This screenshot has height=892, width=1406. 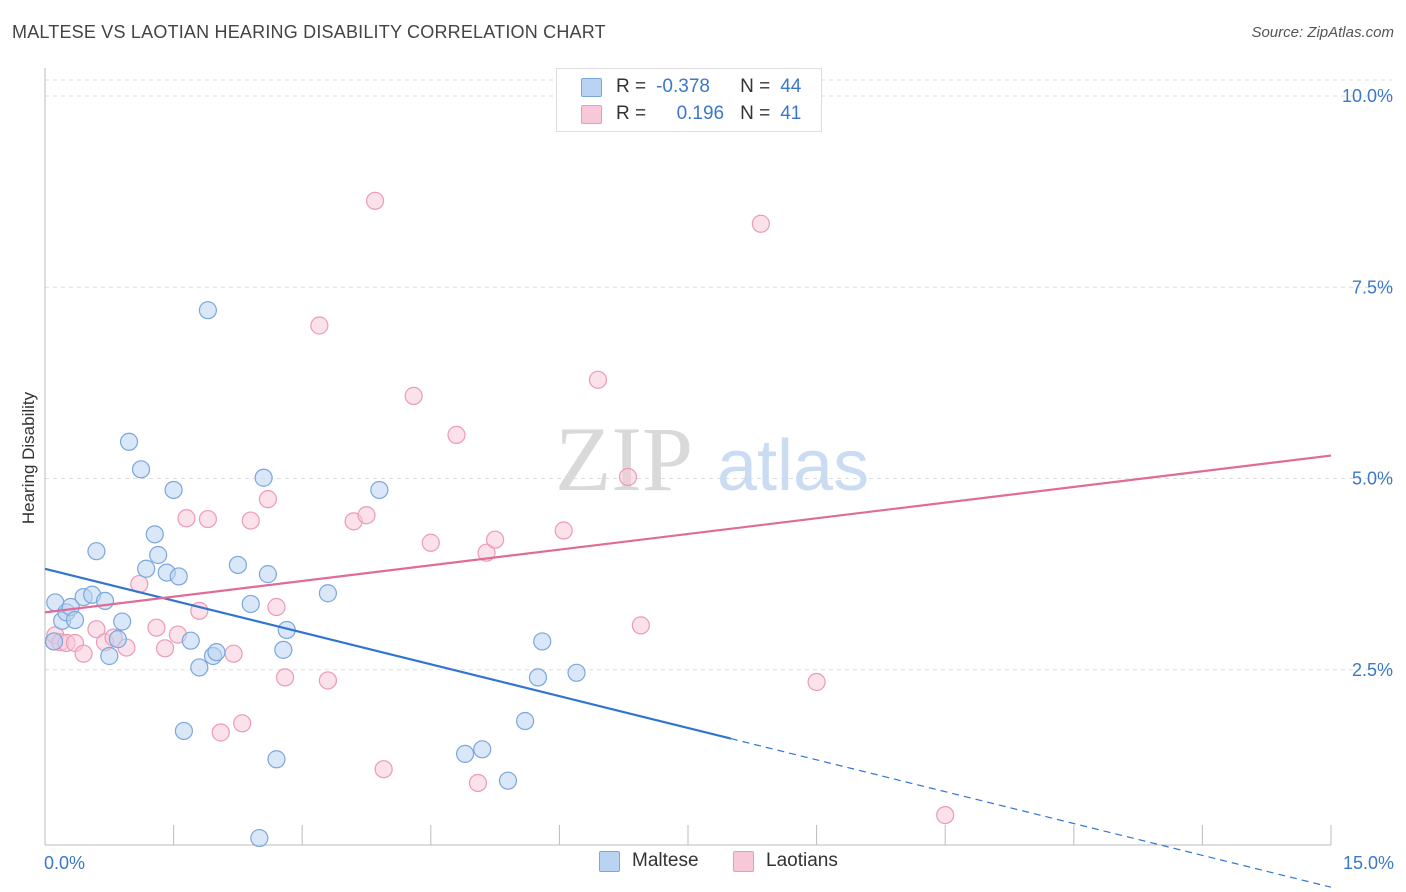 What do you see at coordinates (793, 466) in the screenshot?
I see `watermark-atlas: atlas` at bounding box center [793, 466].